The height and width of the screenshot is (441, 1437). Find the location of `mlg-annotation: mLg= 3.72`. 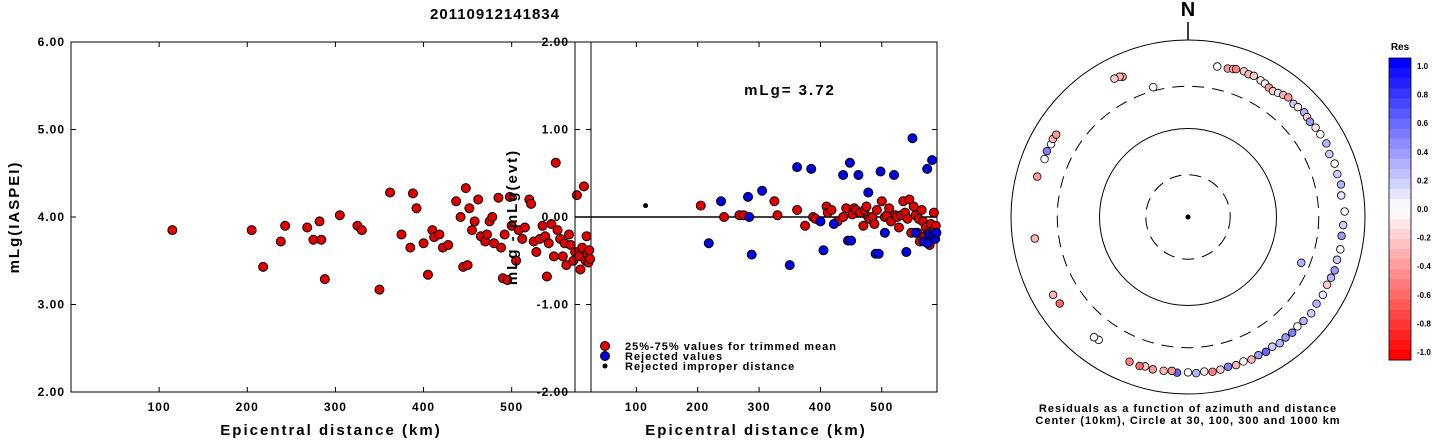

mlg-annotation: mLg= 3.72 is located at coordinates (790, 90).